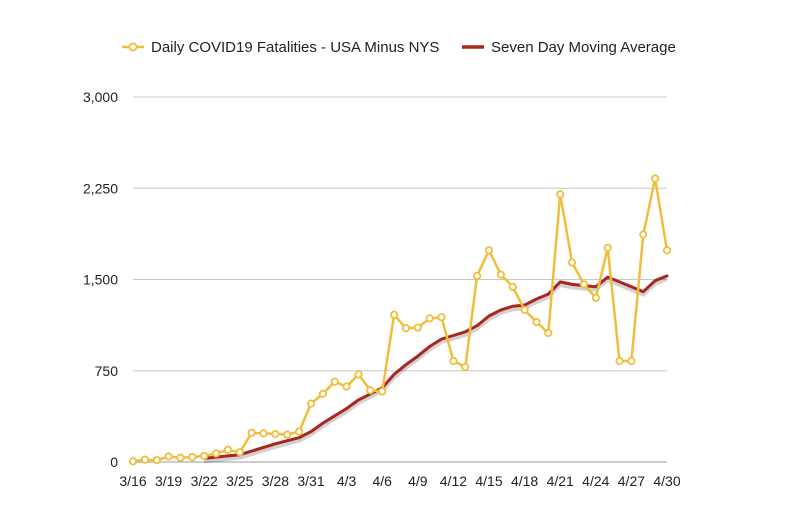  I want to click on x-tick-label: 4/24, so click(595, 481).